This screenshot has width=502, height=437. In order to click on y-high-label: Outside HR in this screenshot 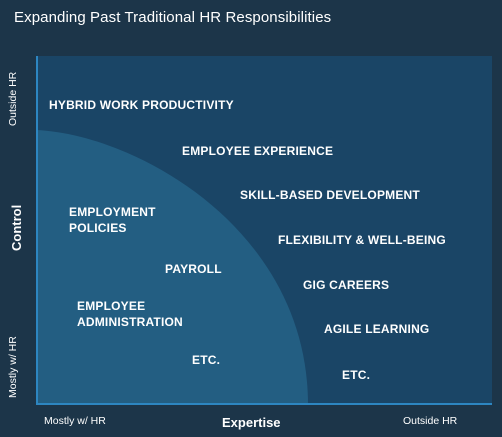, I will do `click(13, 98)`.